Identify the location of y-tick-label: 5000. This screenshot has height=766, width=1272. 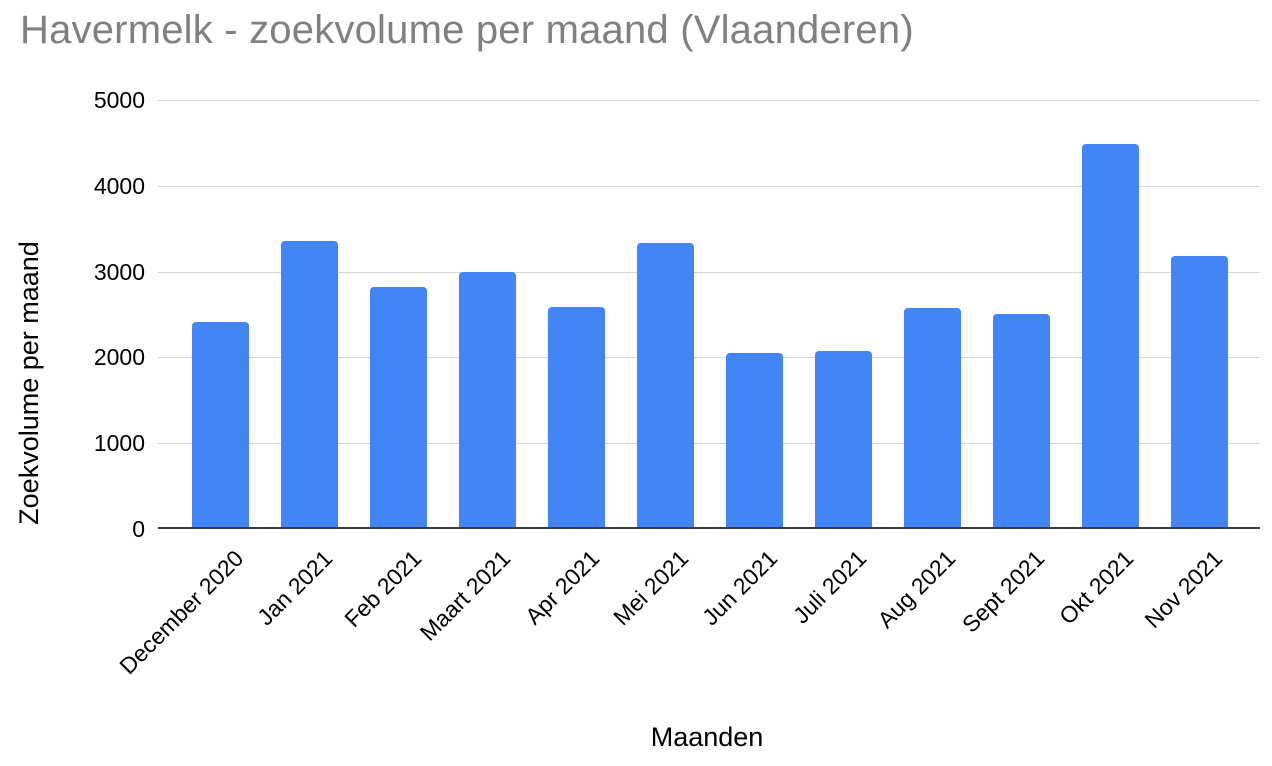
(119, 100).